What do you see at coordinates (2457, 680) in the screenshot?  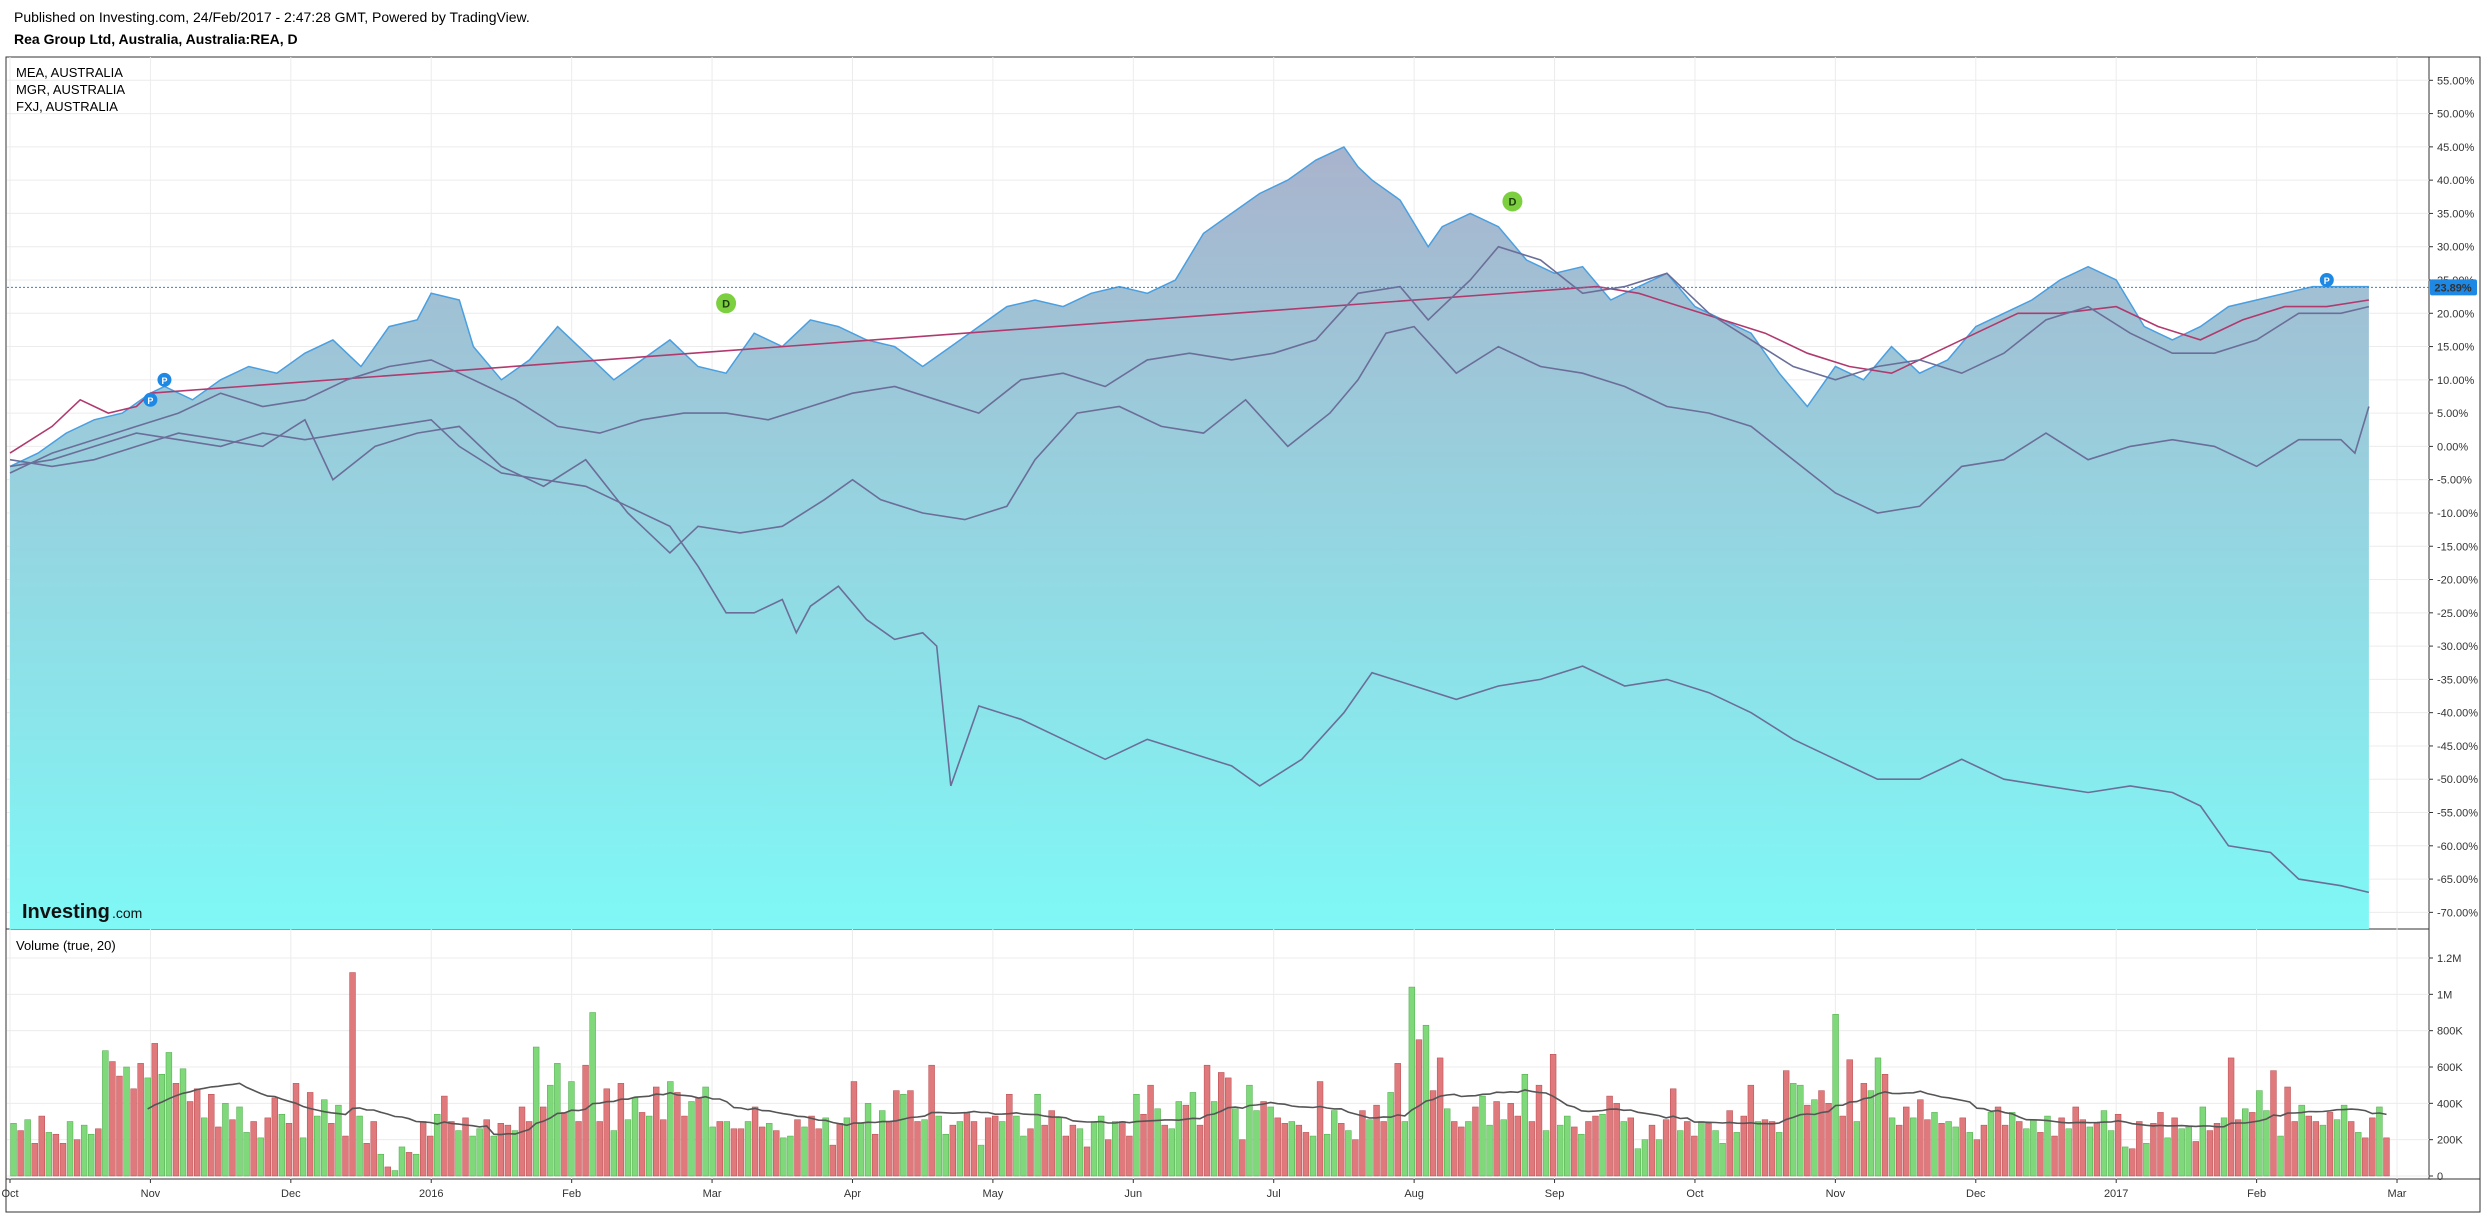 I see `y-tick-label: -35.00%` at bounding box center [2457, 680].